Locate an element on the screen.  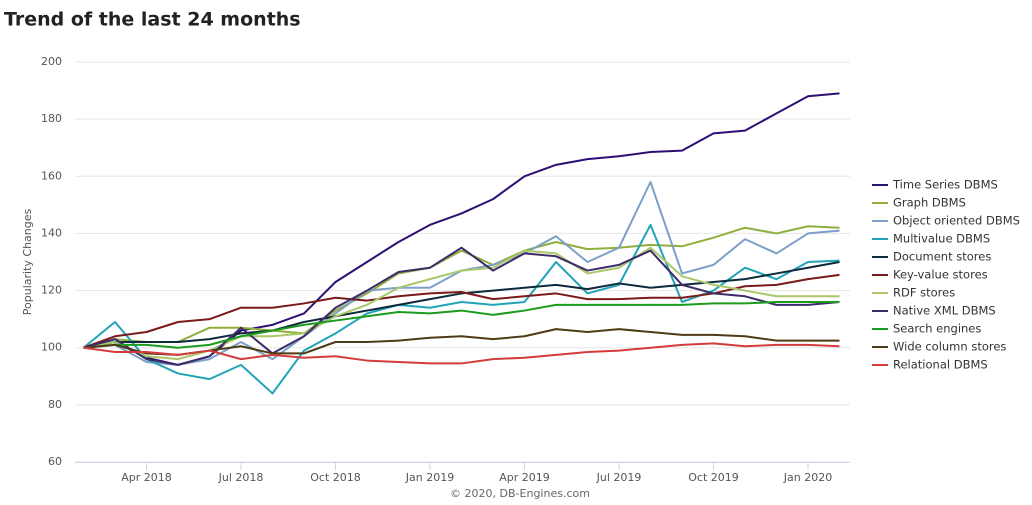
footer: © 2020, DB-Engines.com is located at coordinates (520, 493).